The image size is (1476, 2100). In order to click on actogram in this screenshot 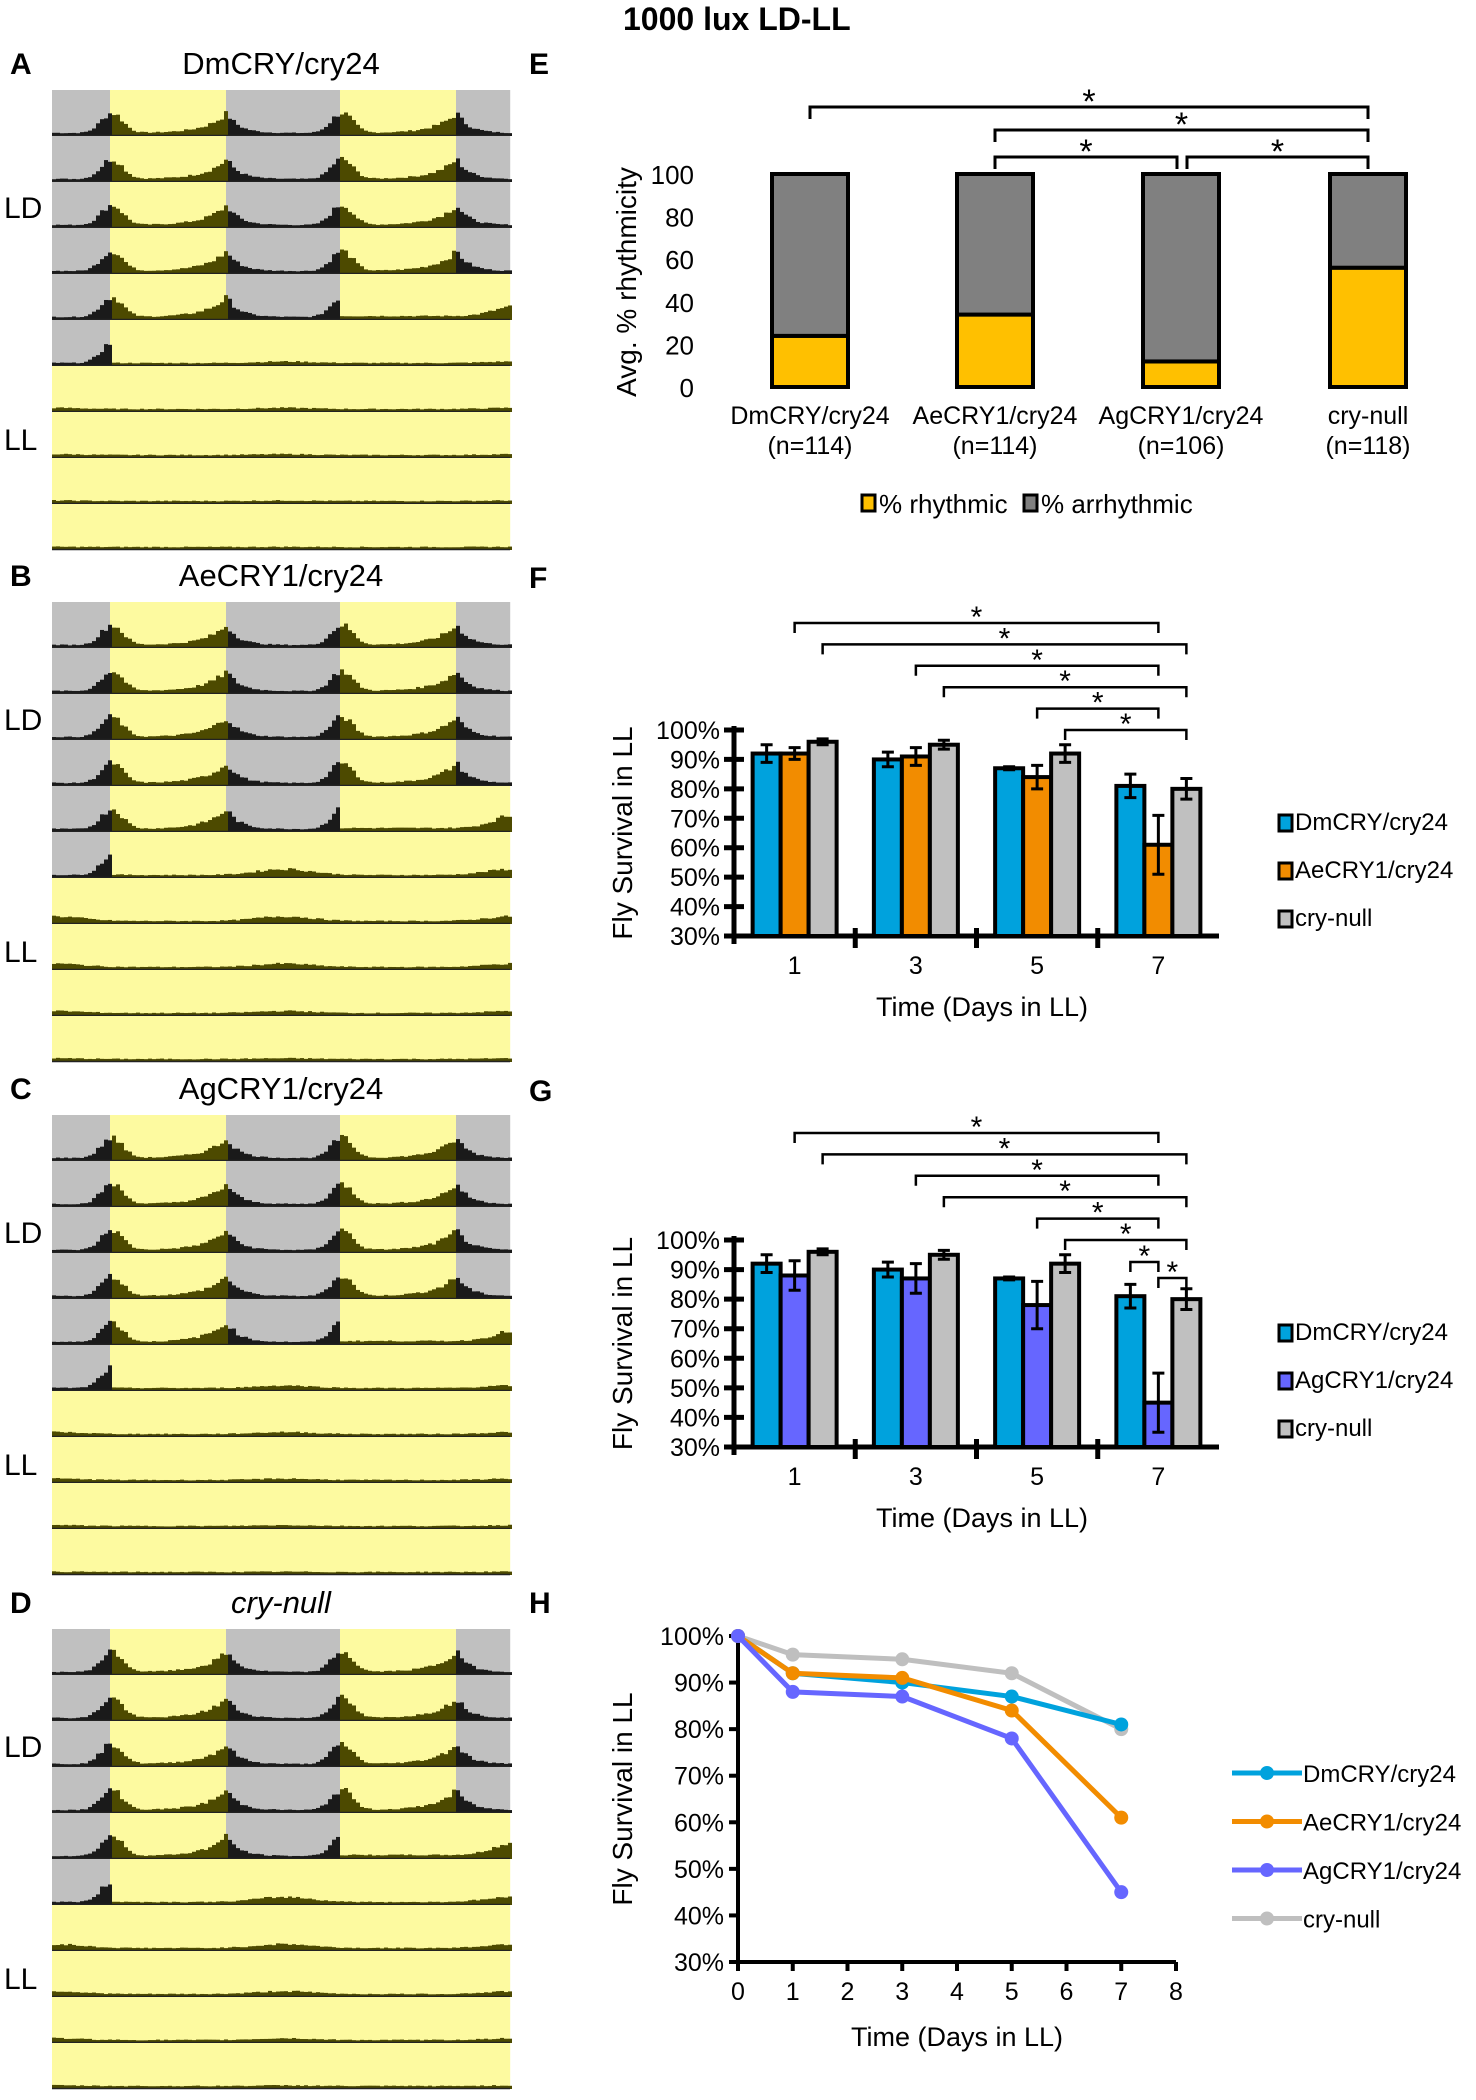, I will do `click(282, 832)`.